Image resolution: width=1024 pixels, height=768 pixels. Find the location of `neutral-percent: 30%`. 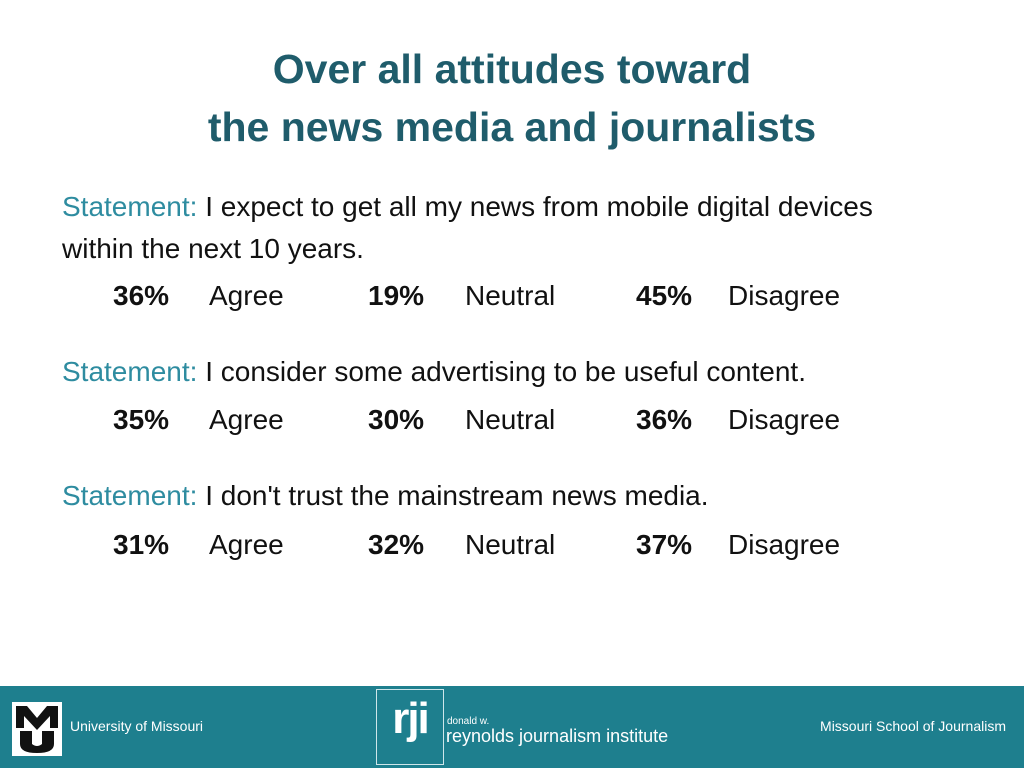

neutral-percent: 30% is located at coordinates (396, 419).